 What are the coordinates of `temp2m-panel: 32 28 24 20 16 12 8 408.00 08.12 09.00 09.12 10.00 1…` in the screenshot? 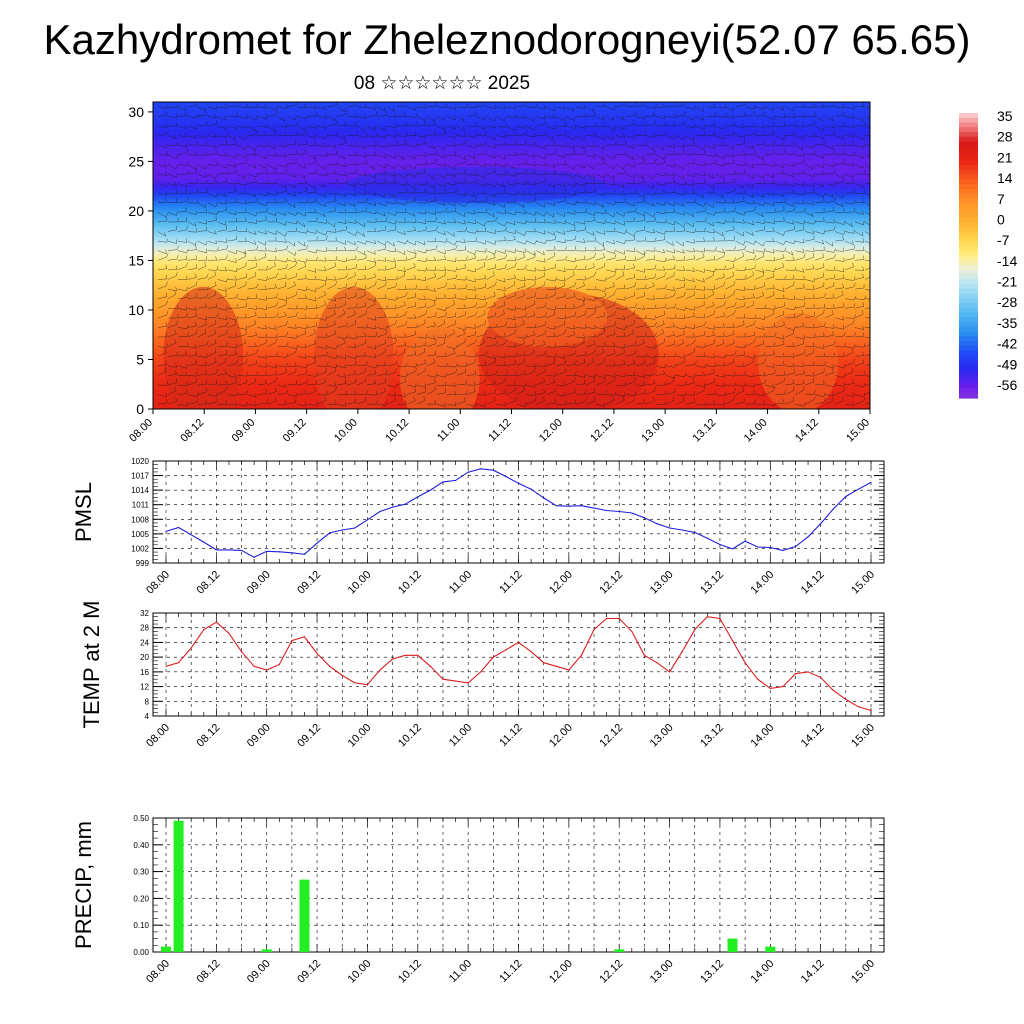 It's located at (482, 675).